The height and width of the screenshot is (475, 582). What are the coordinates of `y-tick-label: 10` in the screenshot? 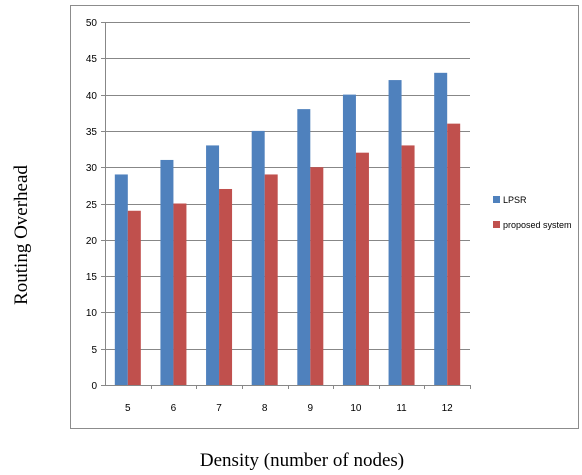 It's located at (92, 313).